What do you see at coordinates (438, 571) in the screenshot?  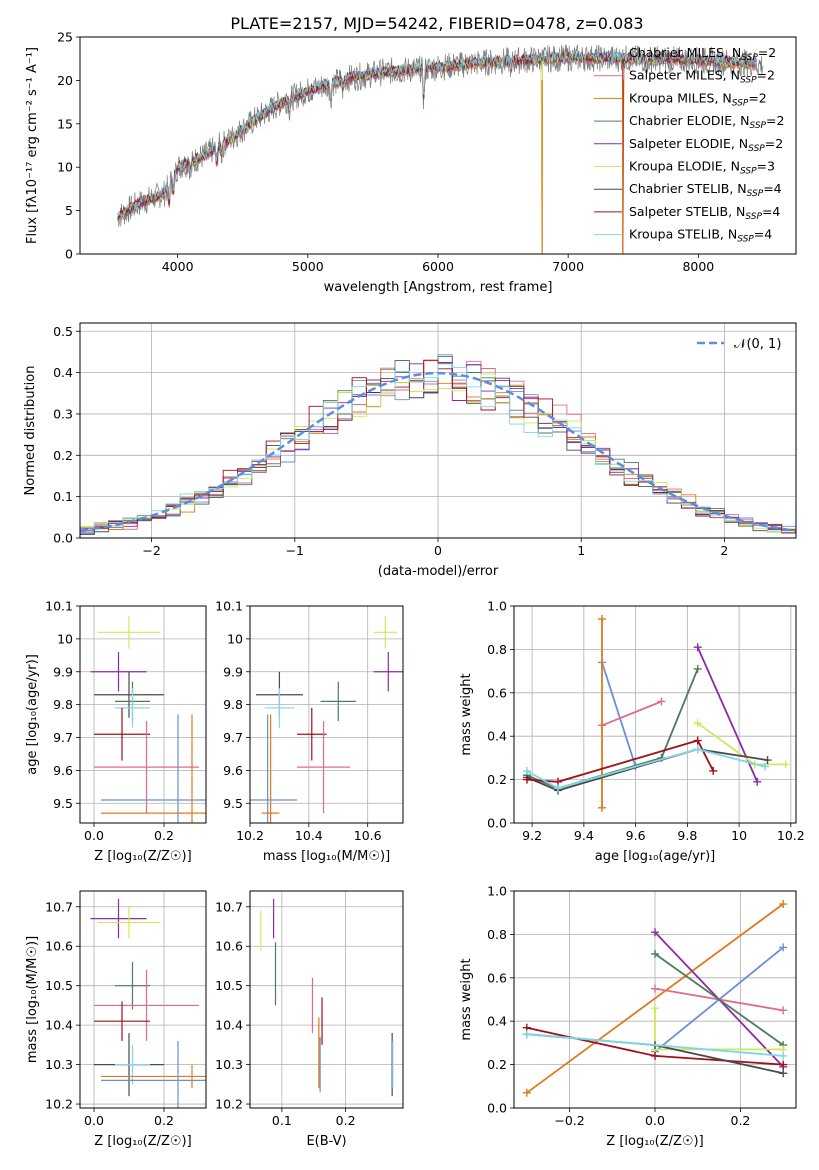 I see `x-axis-label: (data-model)/error` at bounding box center [438, 571].